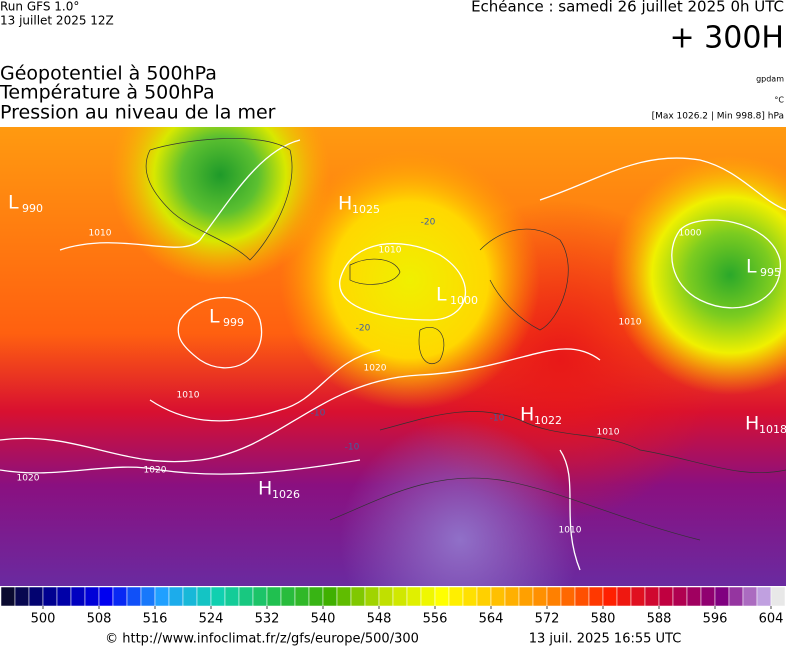 The width and height of the screenshot is (786, 648). Describe the element at coordinates (107, 93) in the screenshot. I see `map-title: Température à 500hPa` at that location.